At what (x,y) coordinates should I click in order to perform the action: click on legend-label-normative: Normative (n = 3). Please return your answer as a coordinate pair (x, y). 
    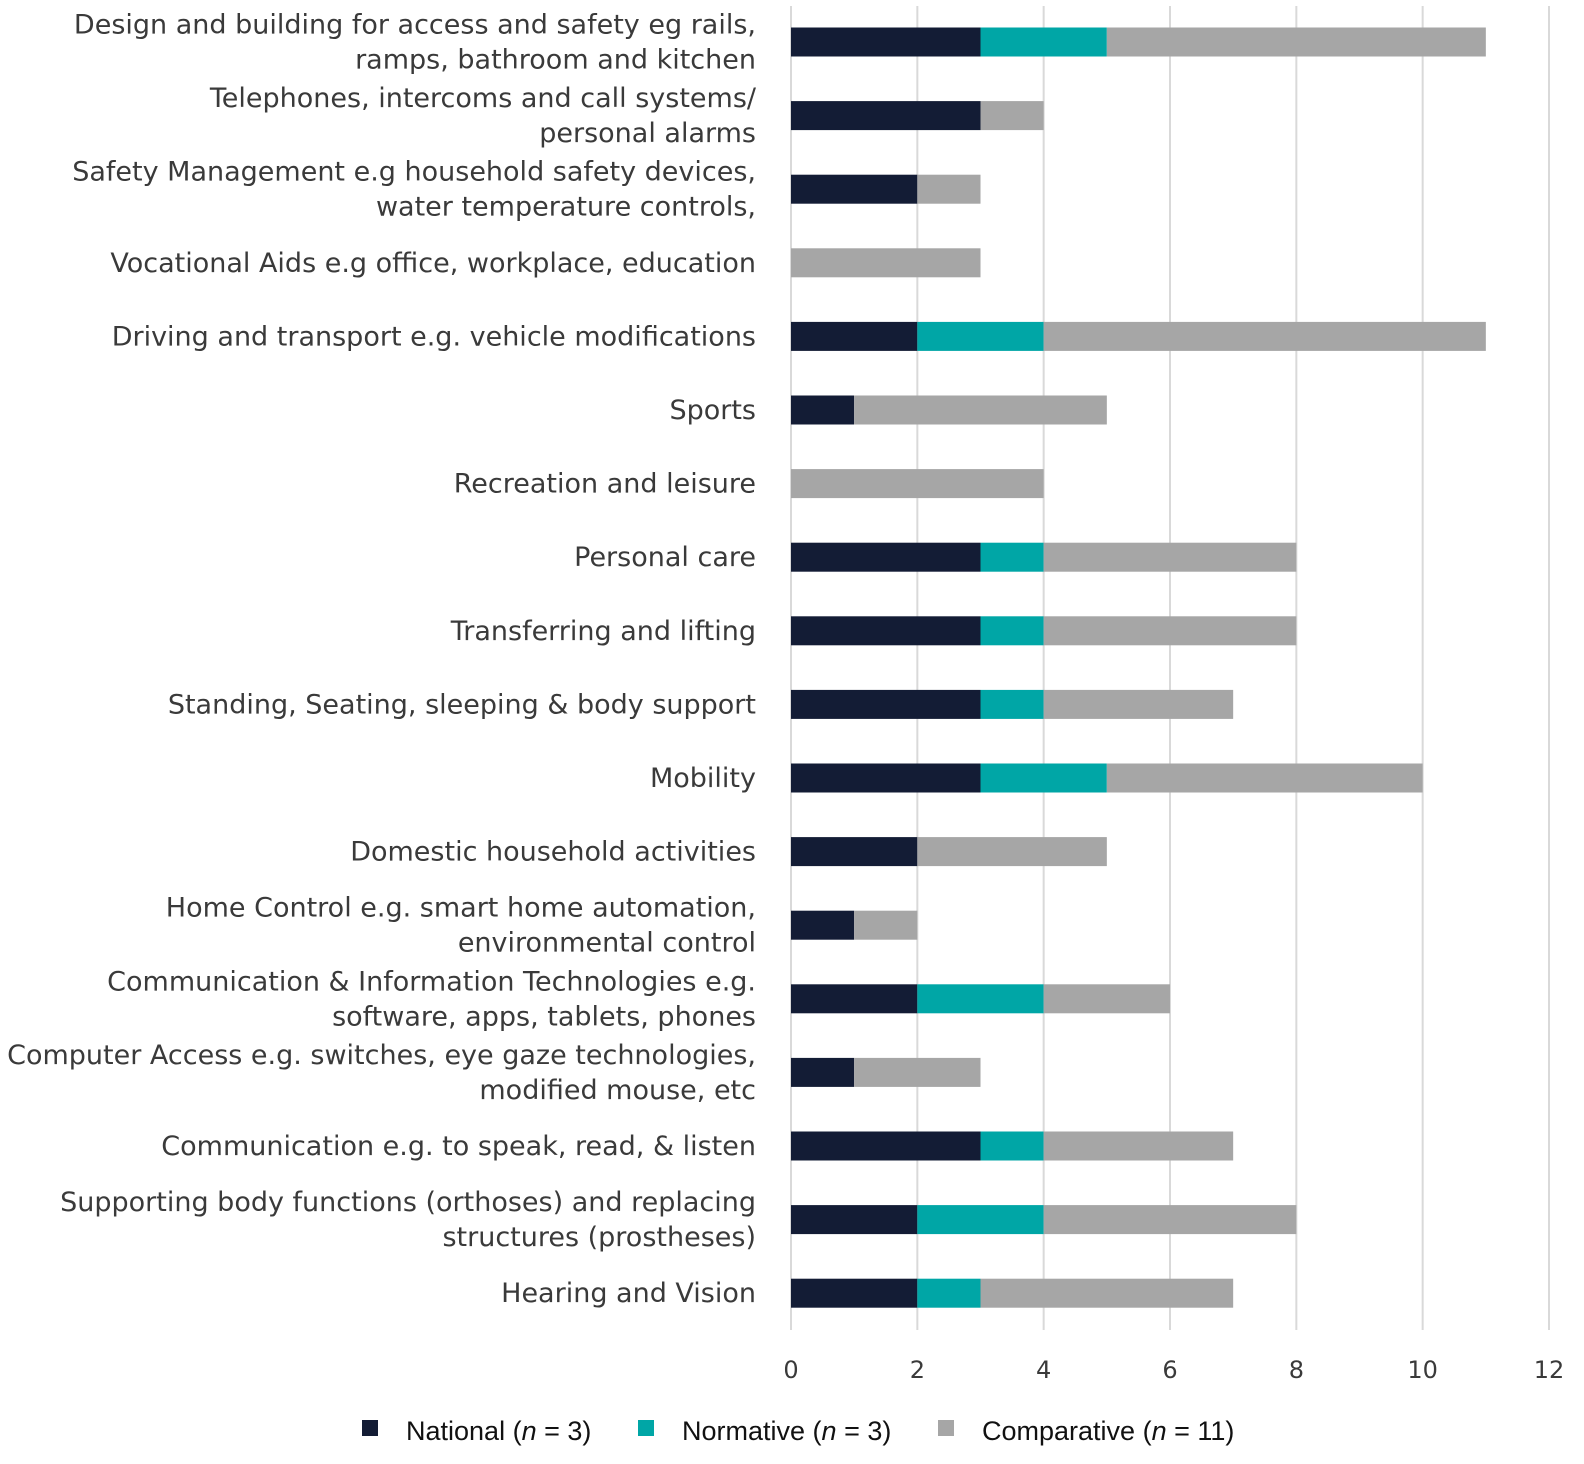
    Looking at the image, I should click on (786, 1431).